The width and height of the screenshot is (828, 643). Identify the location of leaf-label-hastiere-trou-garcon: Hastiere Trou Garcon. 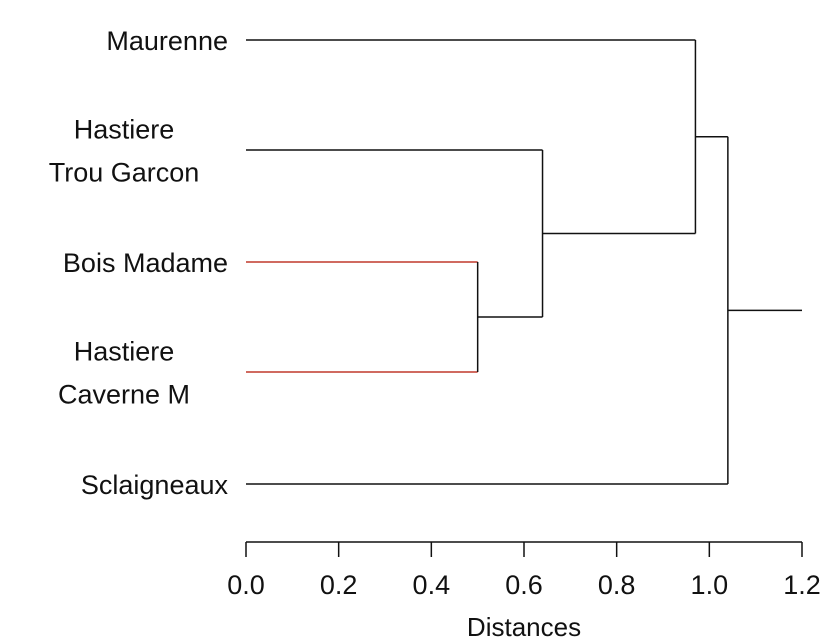
(124, 151).